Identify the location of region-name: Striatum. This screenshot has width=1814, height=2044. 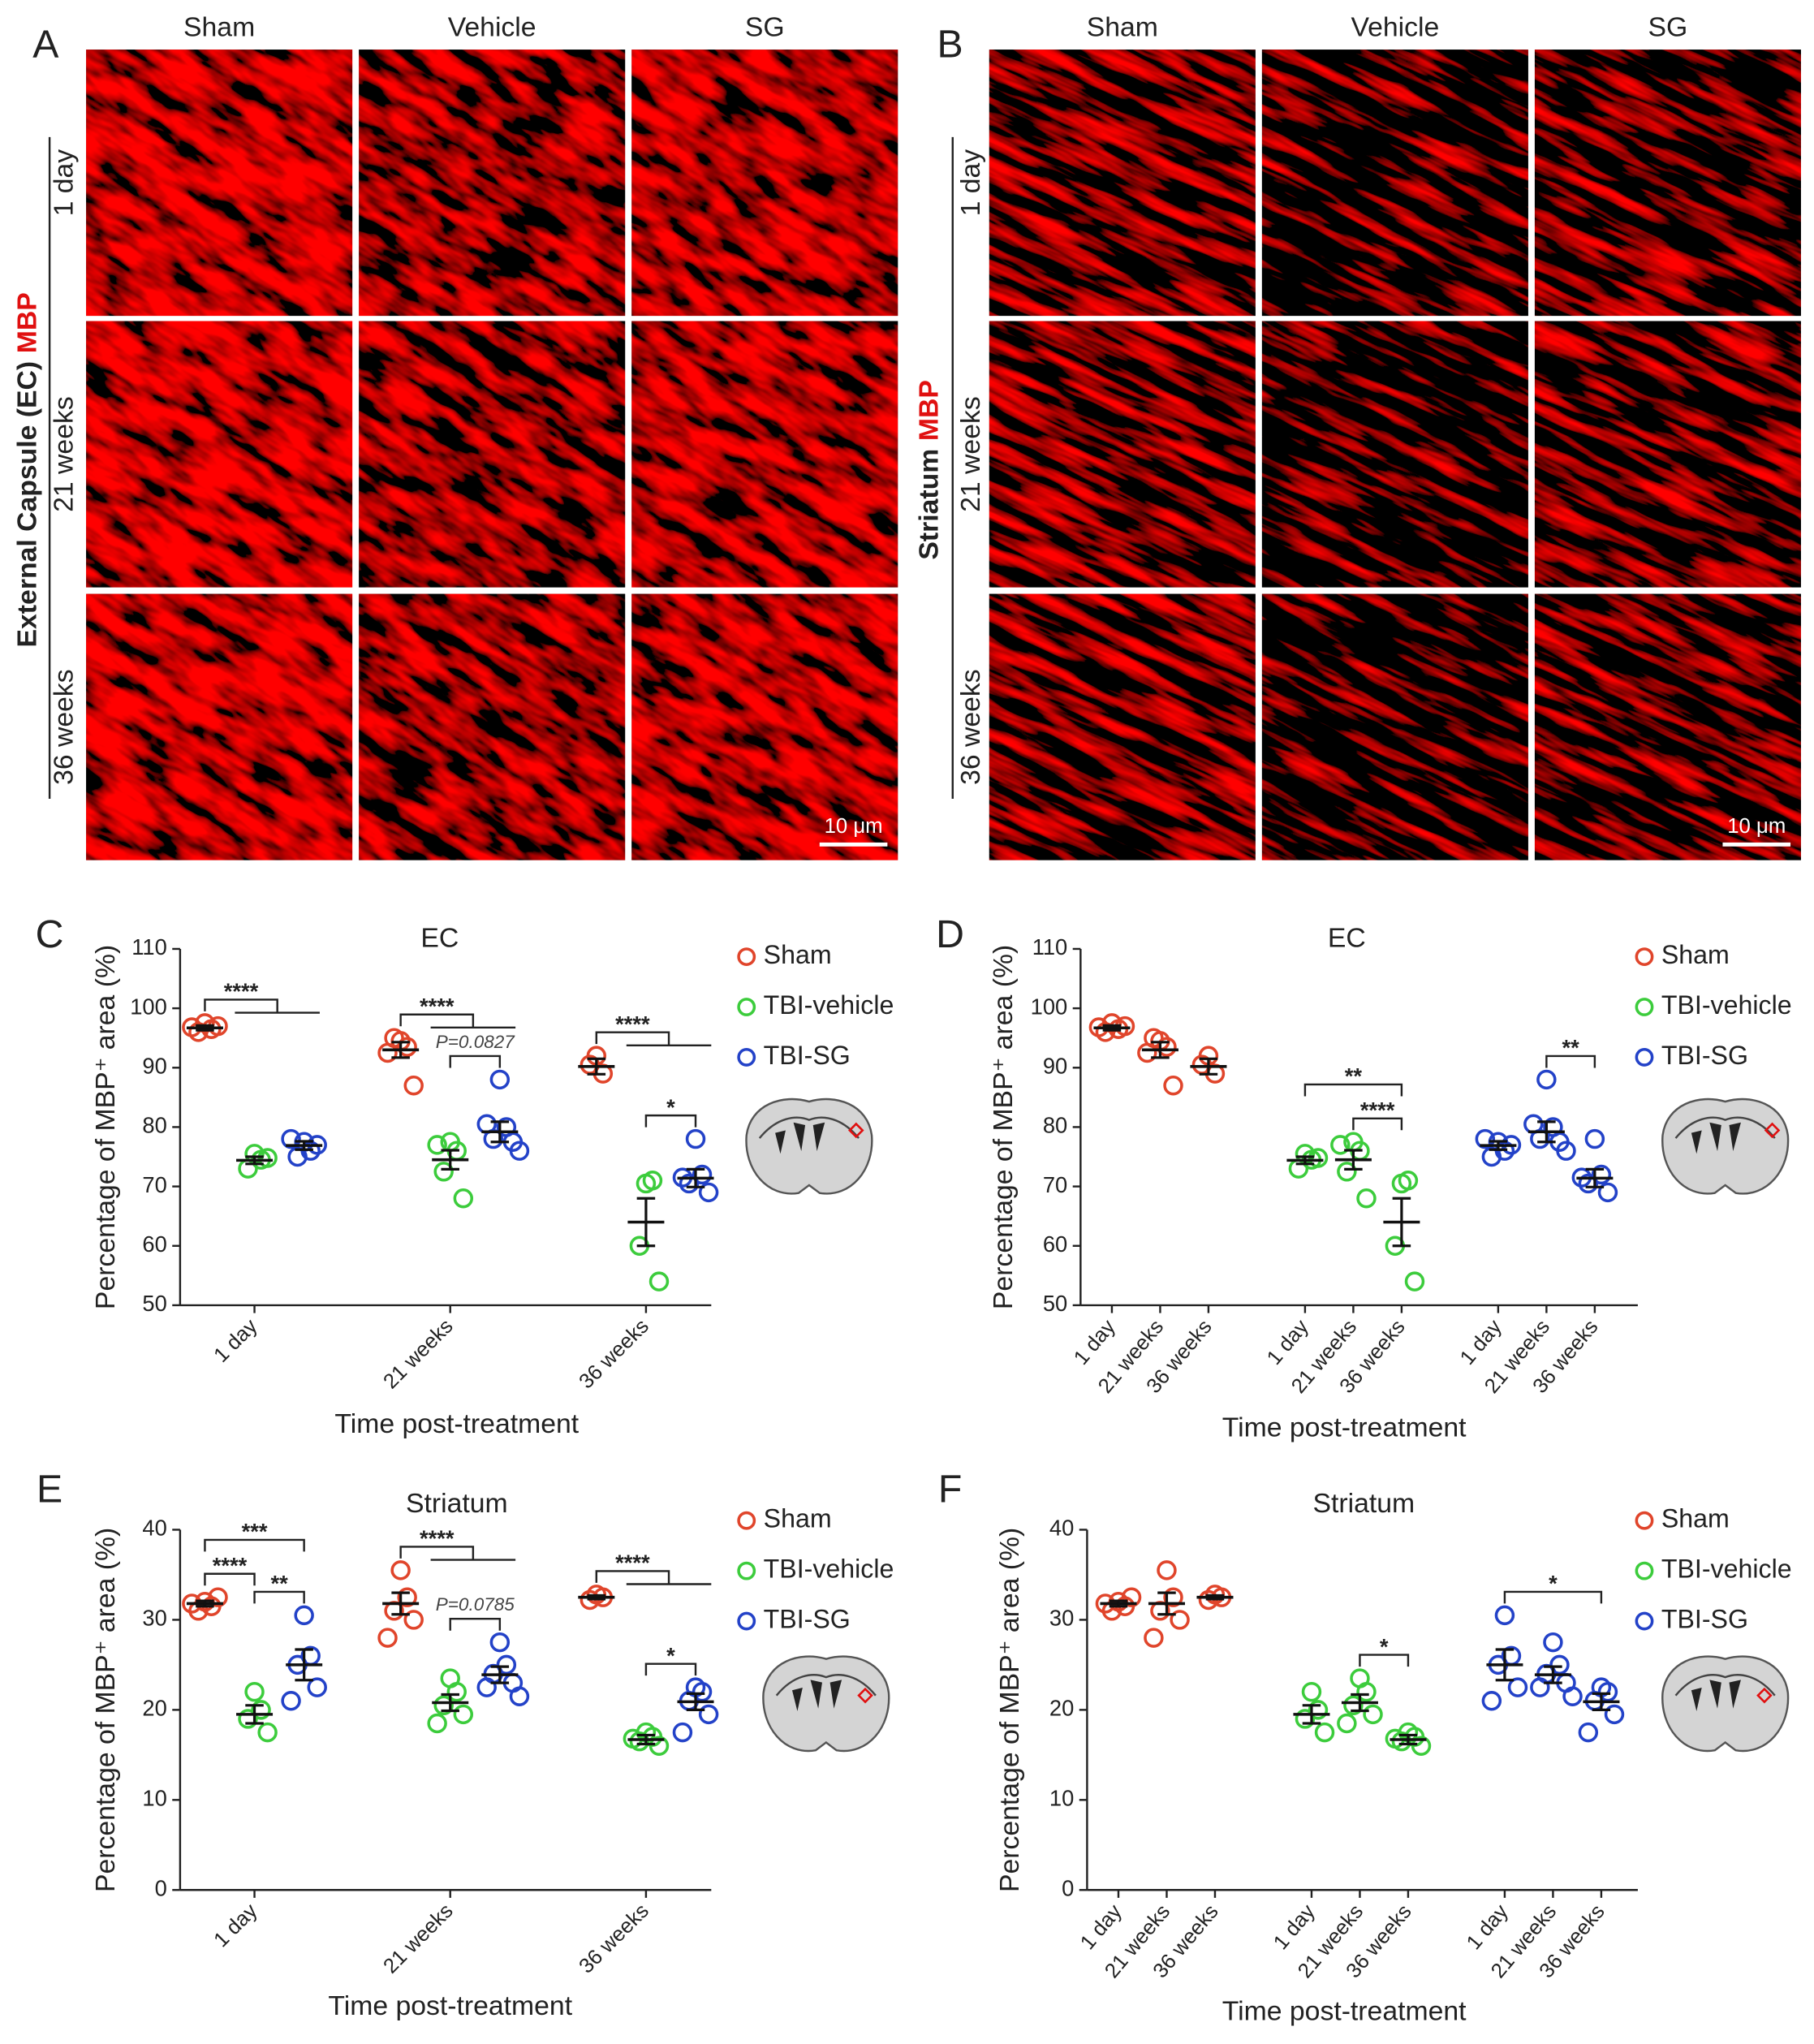
(928, 504).